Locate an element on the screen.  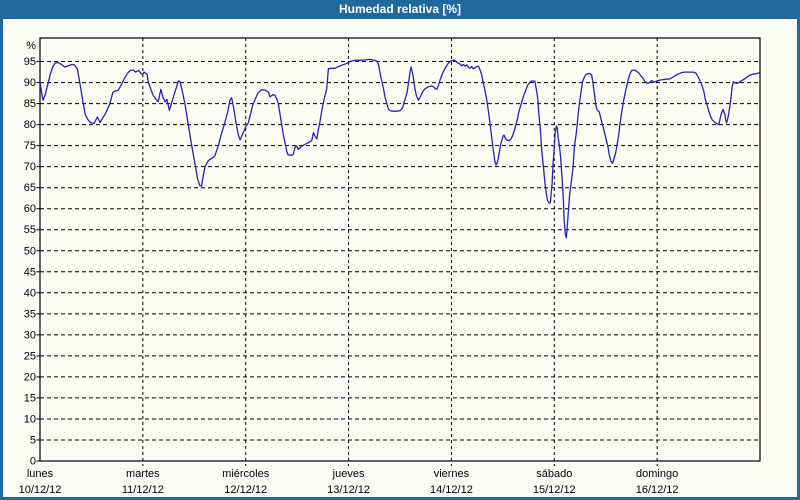
y-tick-label: 75 is located at coordinates (30, 146).